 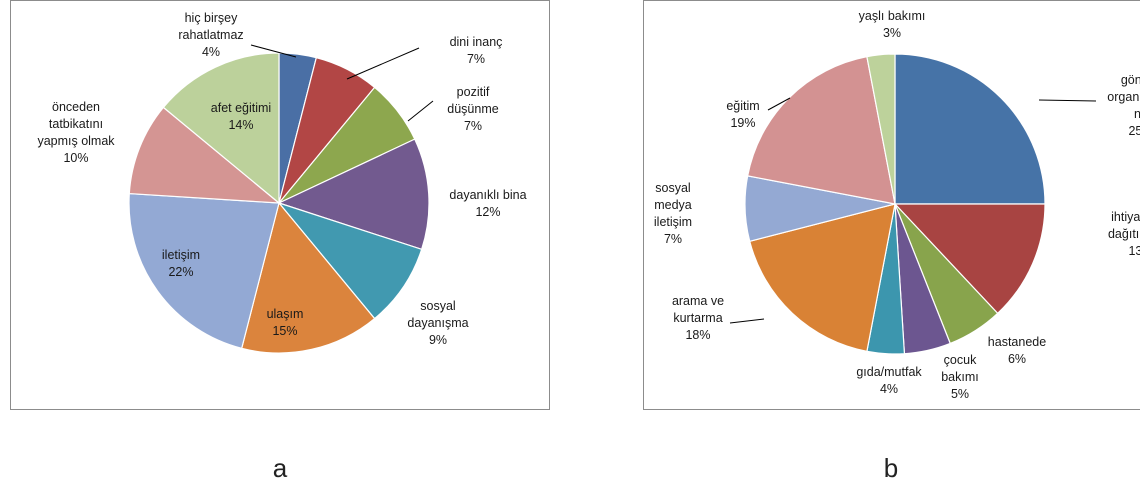 What do you see at coordinates (241, 116) in the screenshot?
I see `slice-label-a-afet-egitimi: afet eğitimi 14%` at bounding box center [241, 116].